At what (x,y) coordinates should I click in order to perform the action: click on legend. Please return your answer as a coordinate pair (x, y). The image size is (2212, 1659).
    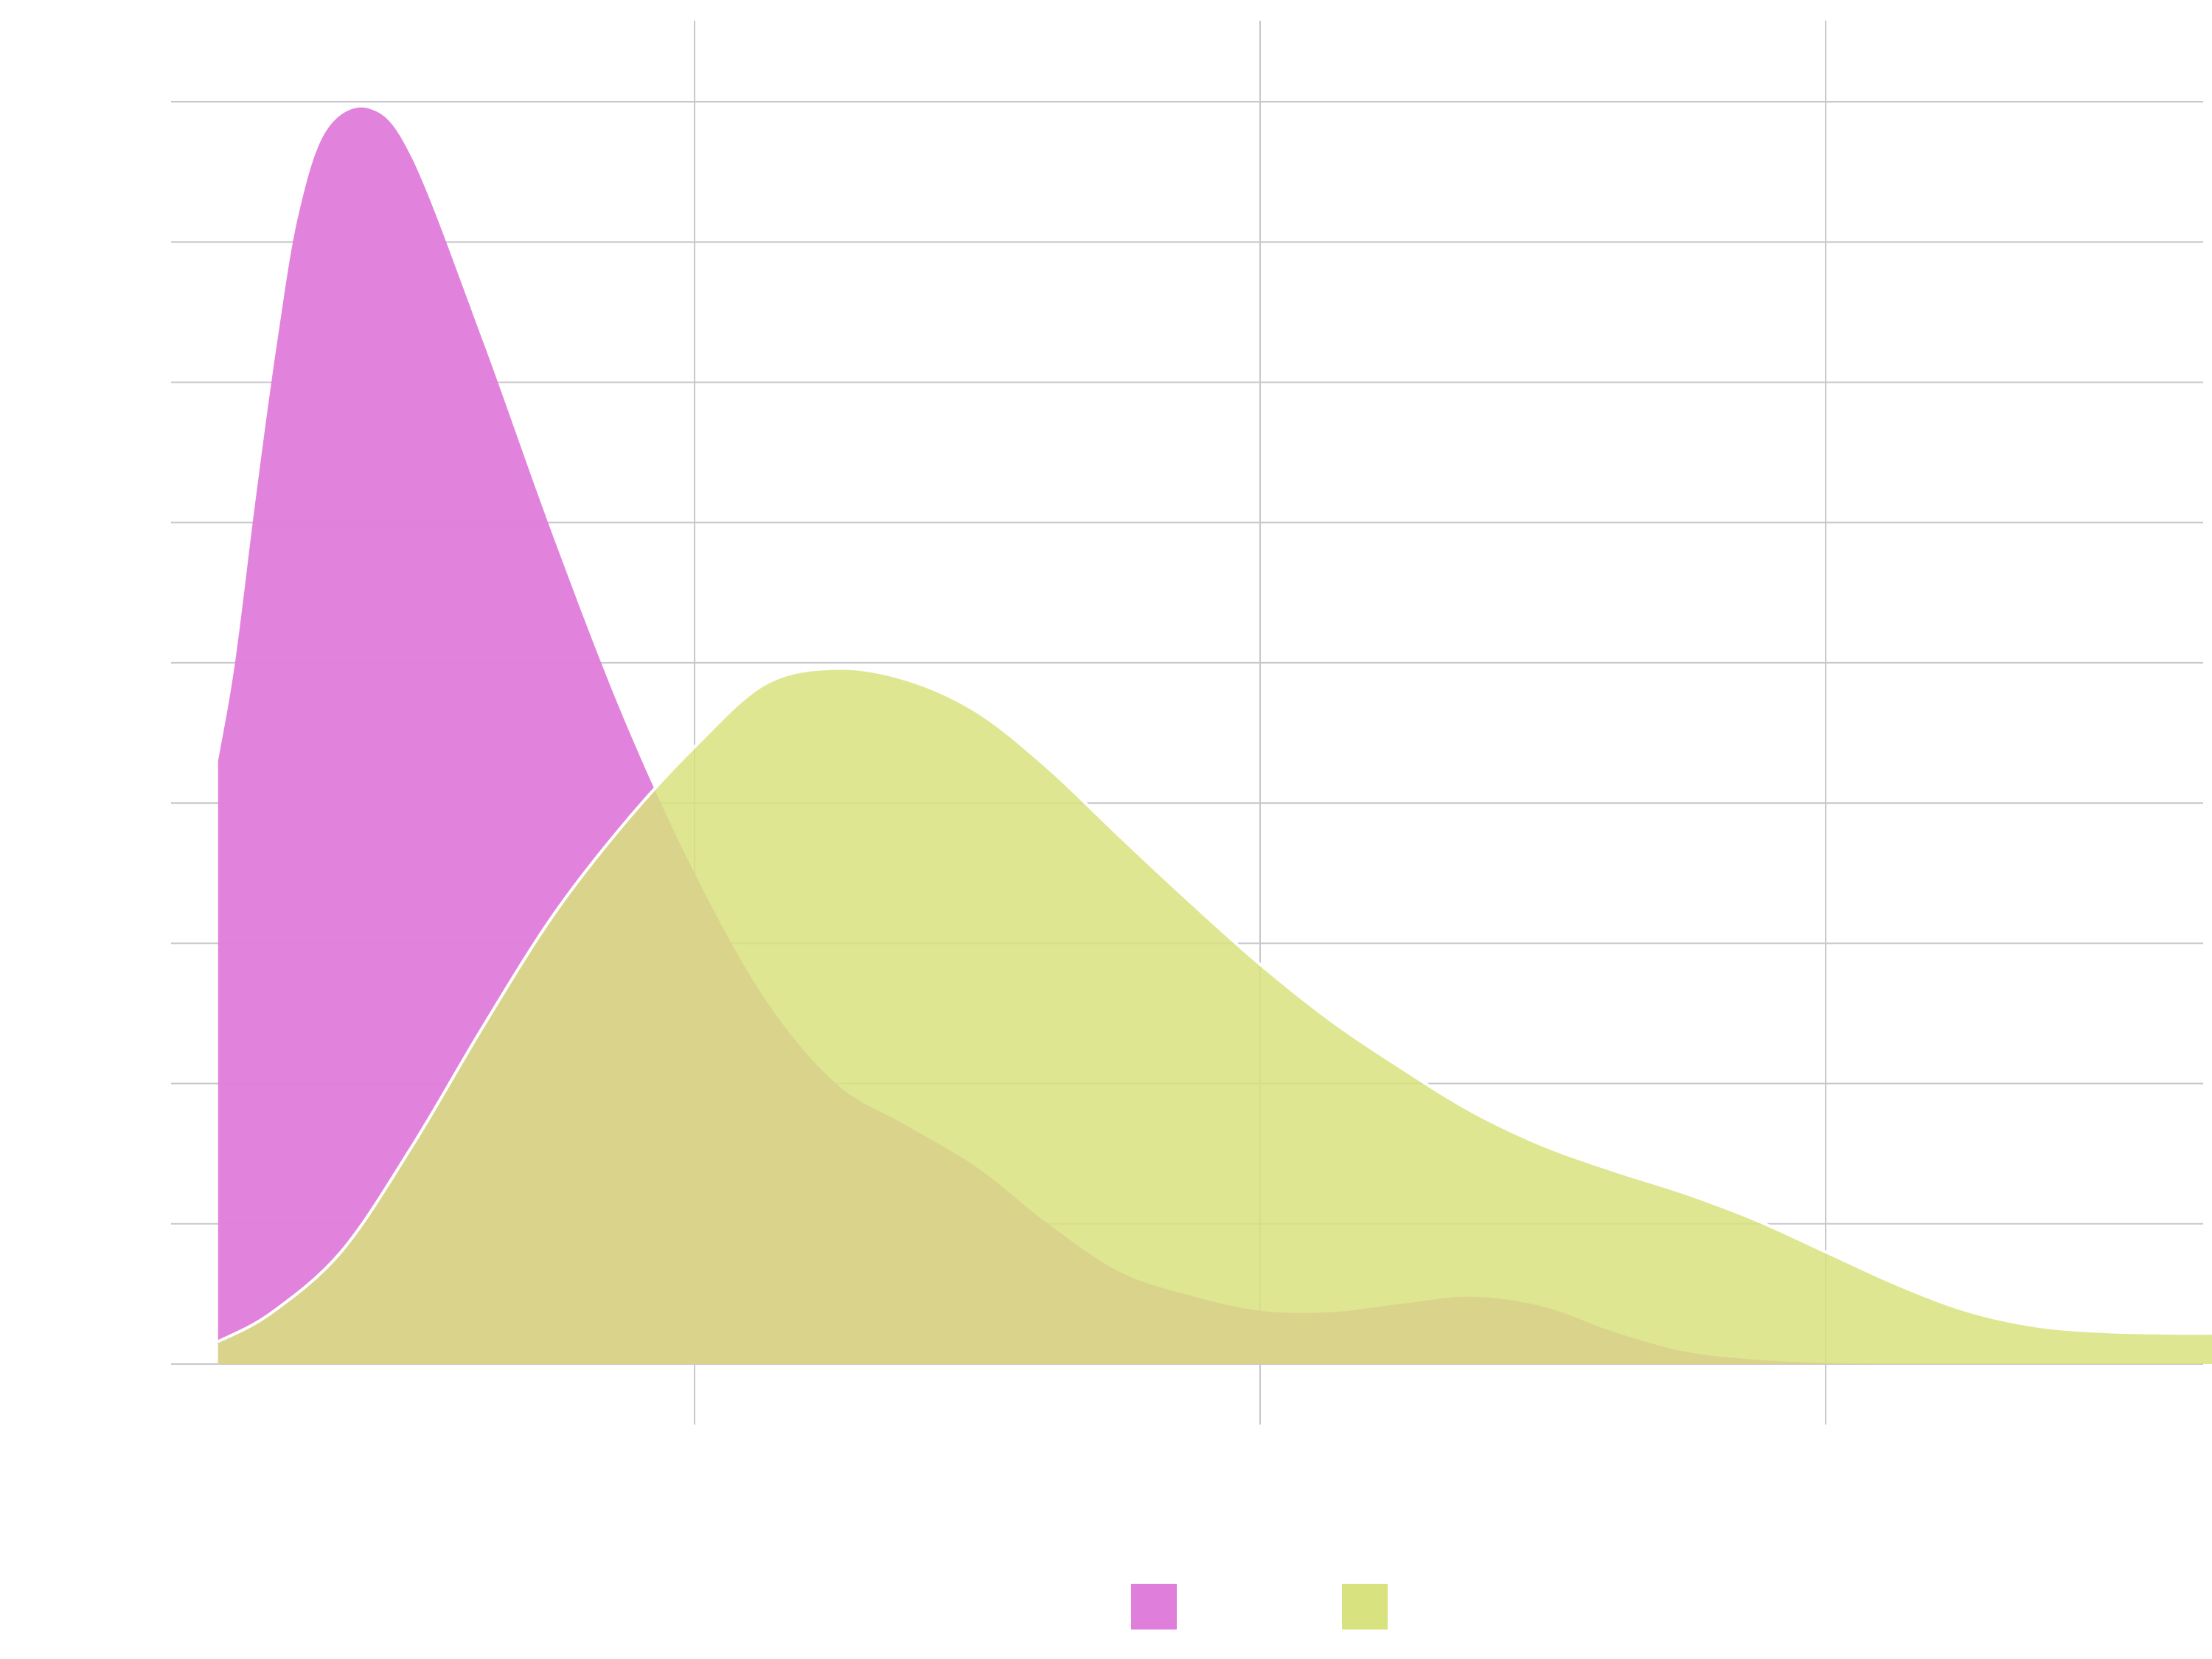
    Looking at the image, I should click on (1259, 1607).